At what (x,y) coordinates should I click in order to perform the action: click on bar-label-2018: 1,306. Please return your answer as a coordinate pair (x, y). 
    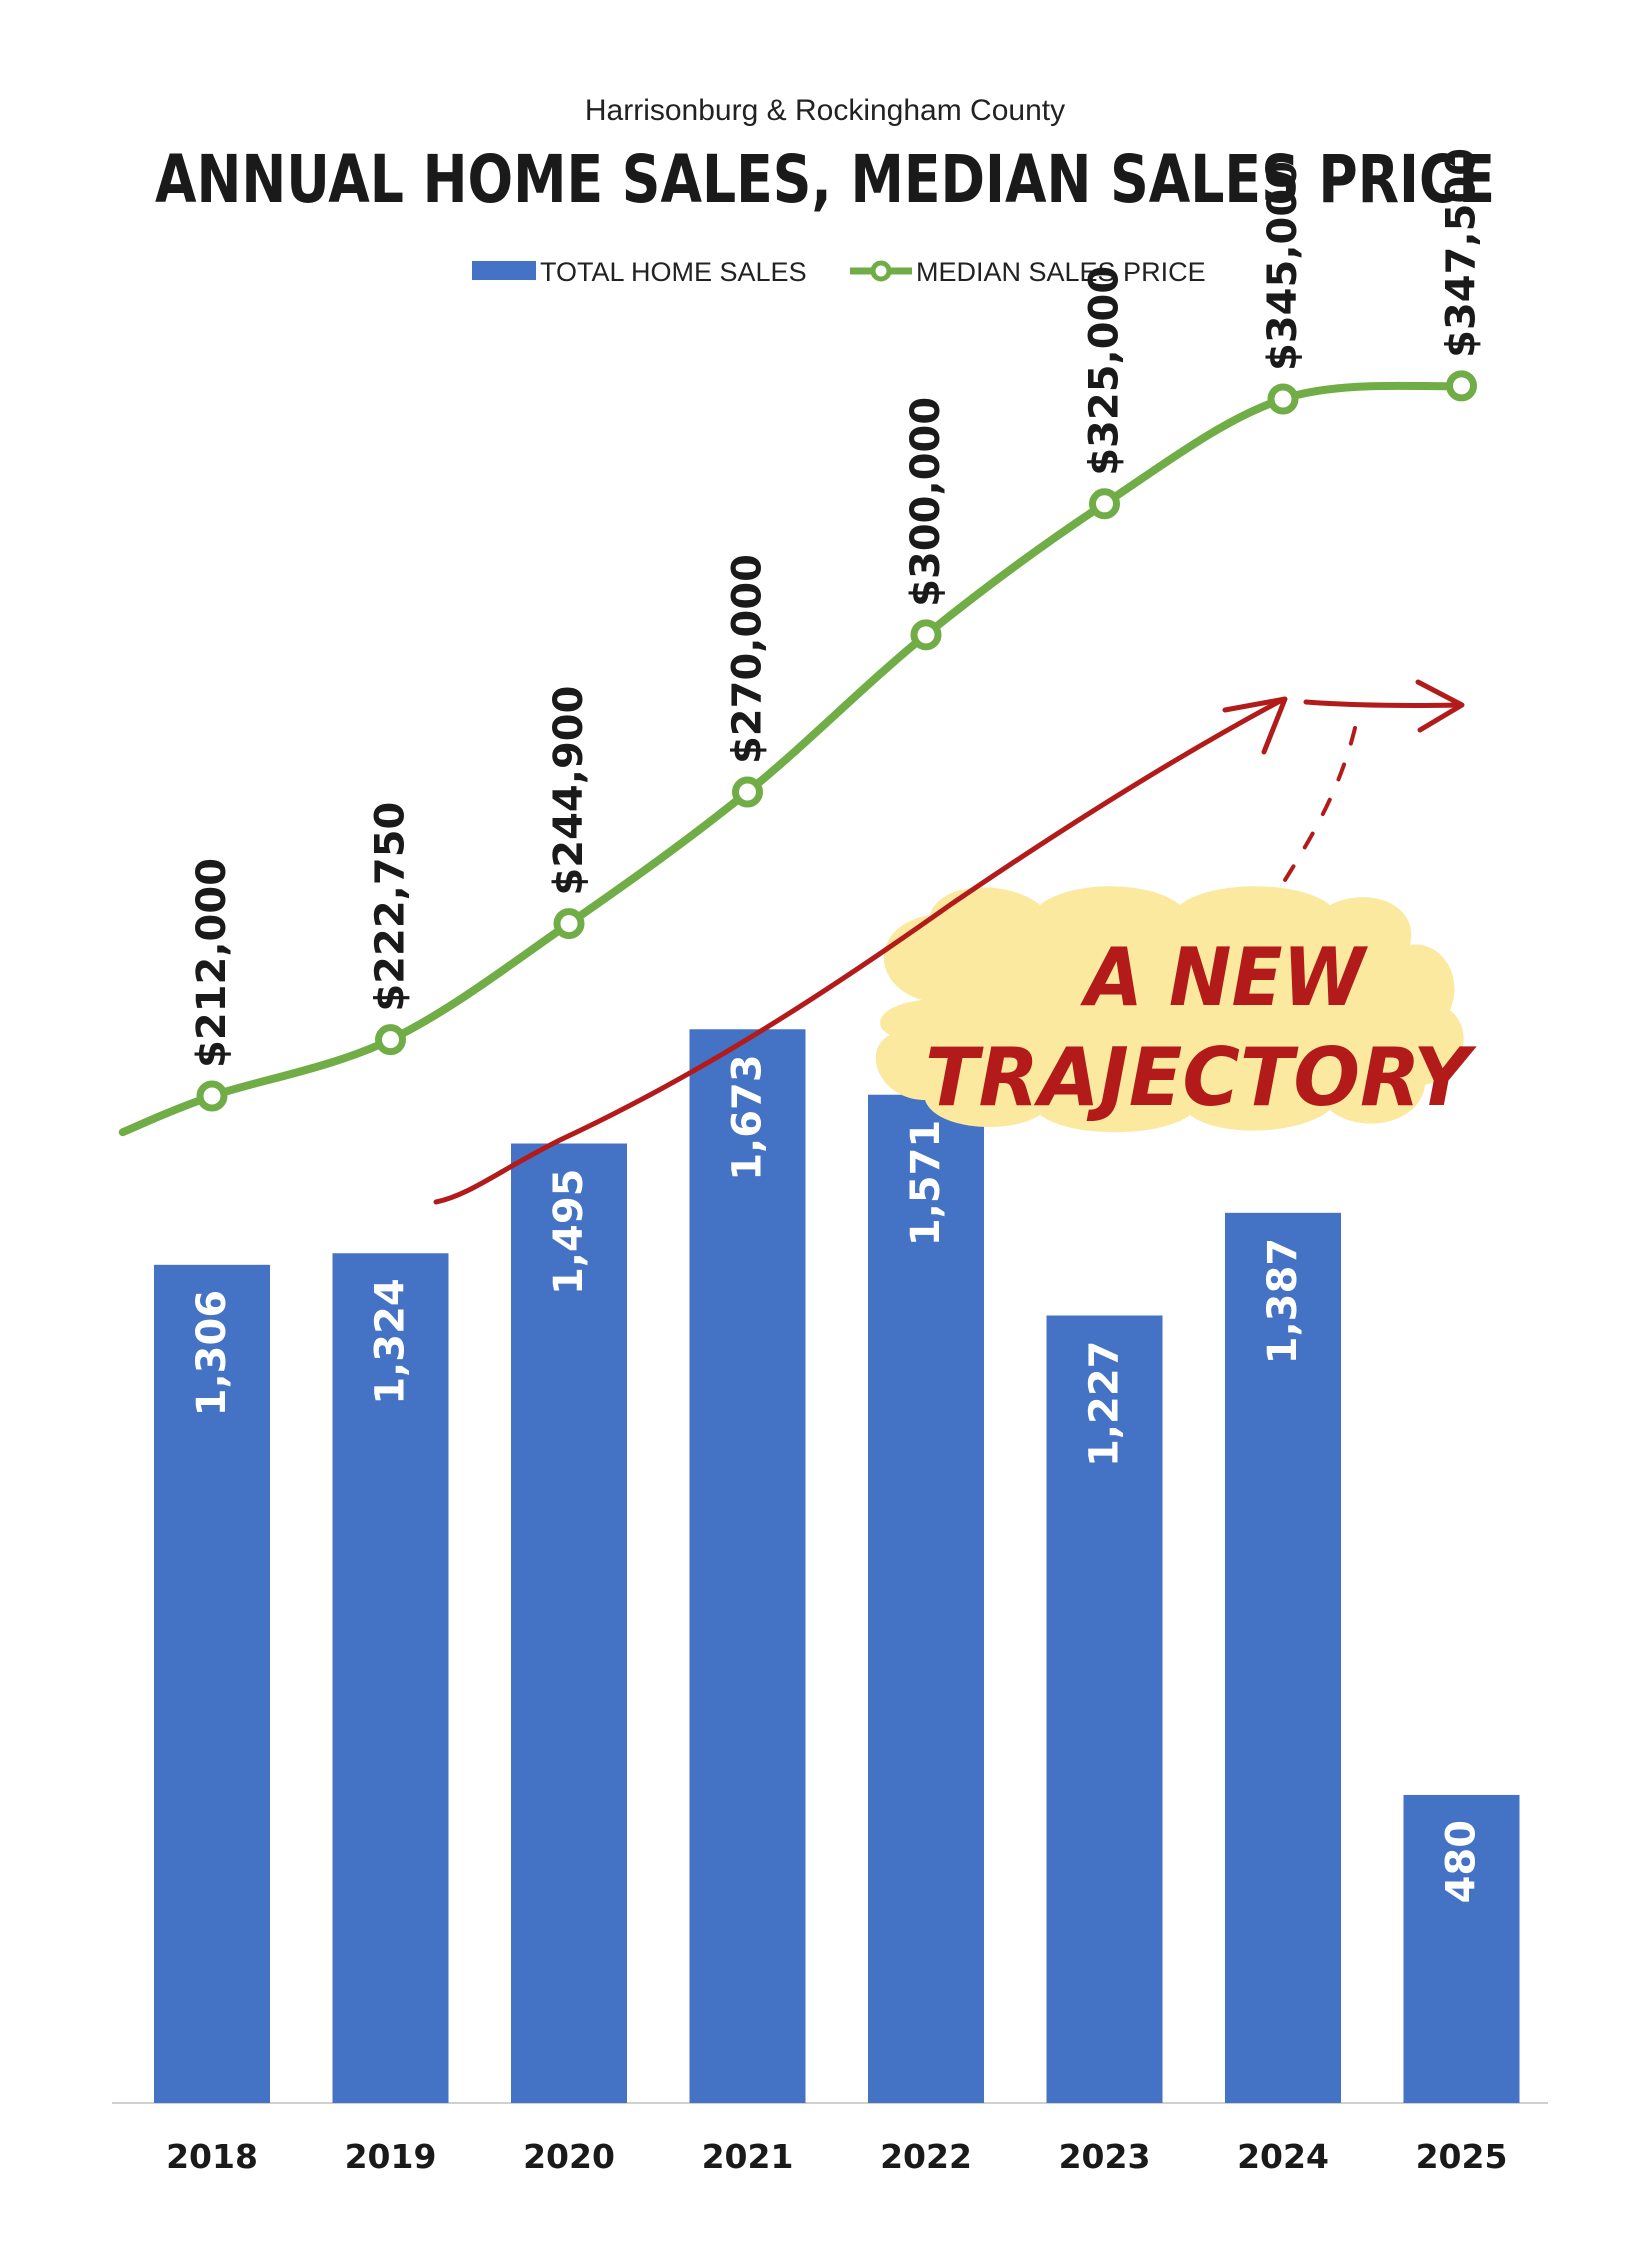
    Looking at the image, I should click on (212, 1353).